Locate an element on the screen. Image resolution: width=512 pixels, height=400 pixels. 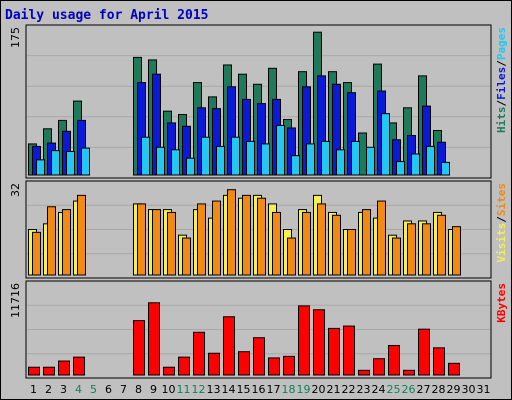
x-tick-label-day-22: 22 is located at coordinates (349, 389).